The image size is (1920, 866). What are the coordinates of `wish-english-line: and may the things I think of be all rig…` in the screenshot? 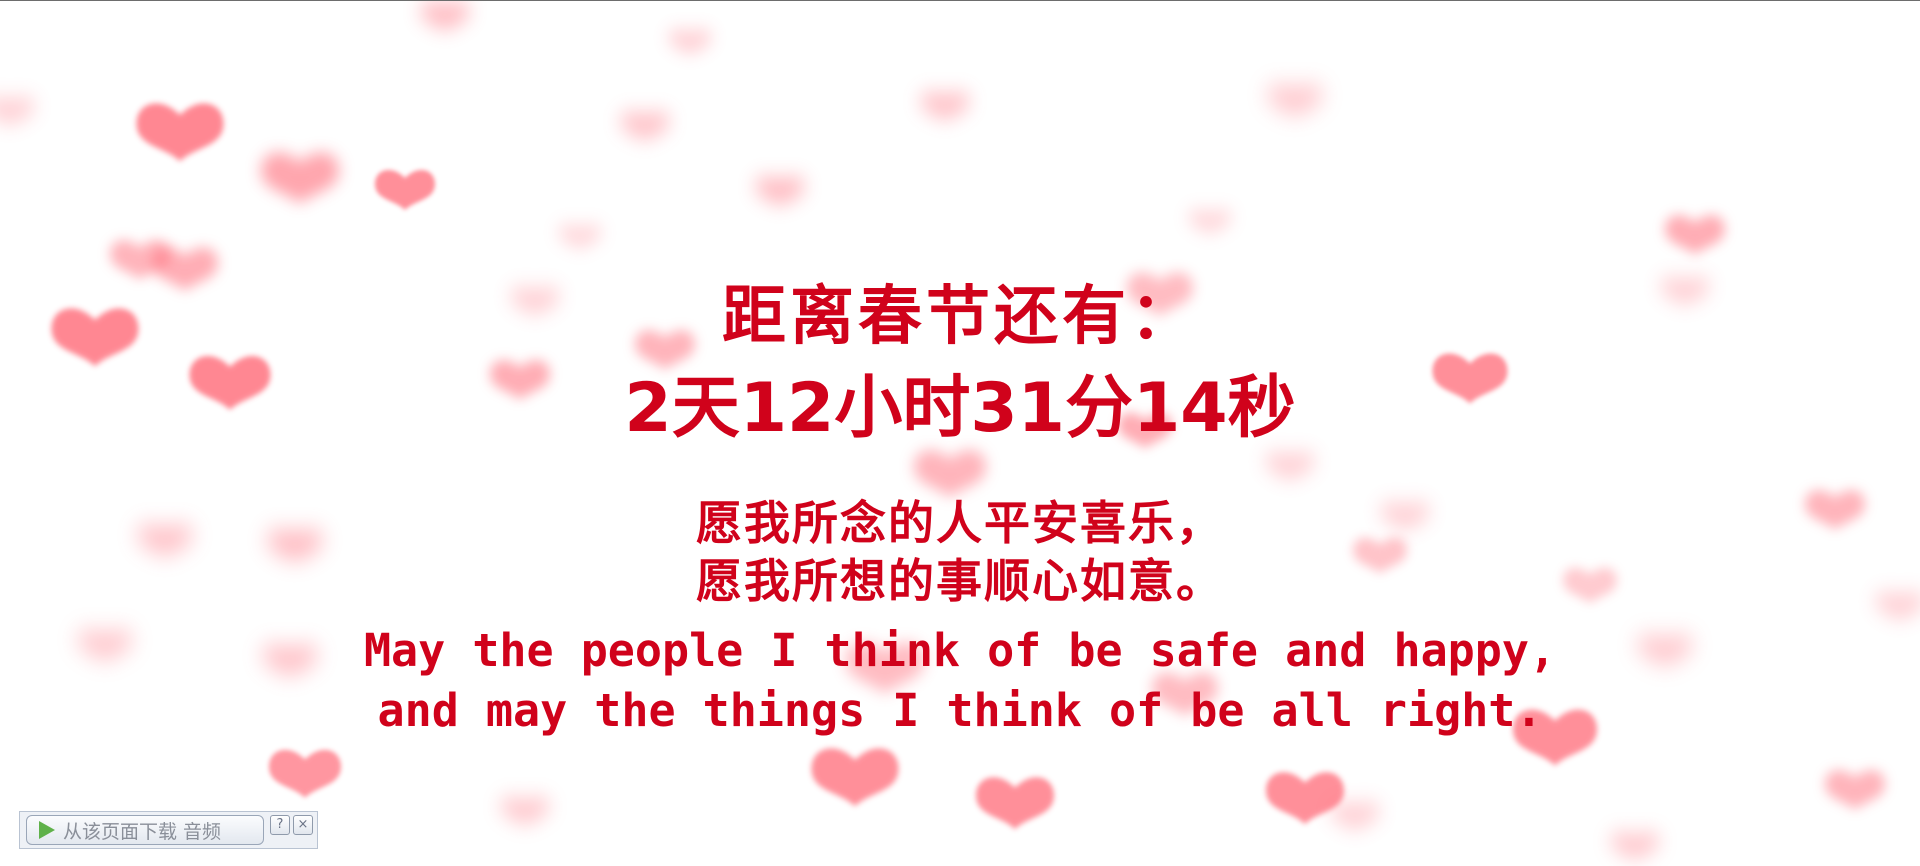 It's located at (960, 710).